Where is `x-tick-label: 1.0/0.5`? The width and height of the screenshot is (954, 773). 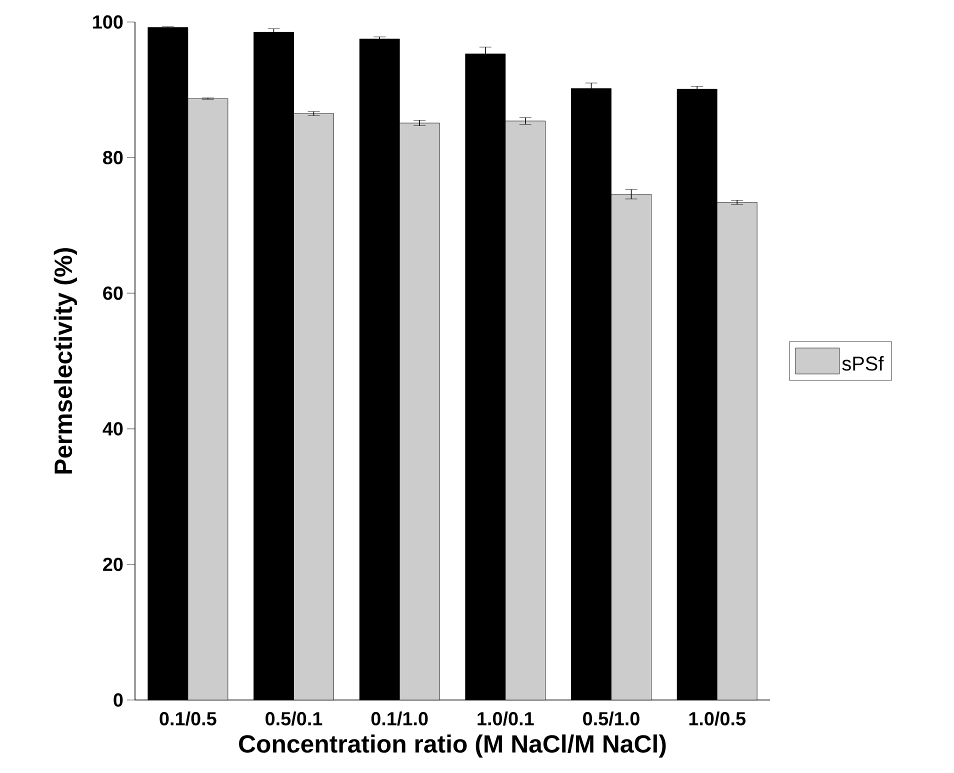
x-tick-label: 1.0/0.5 is located at coordinates (717, 719).